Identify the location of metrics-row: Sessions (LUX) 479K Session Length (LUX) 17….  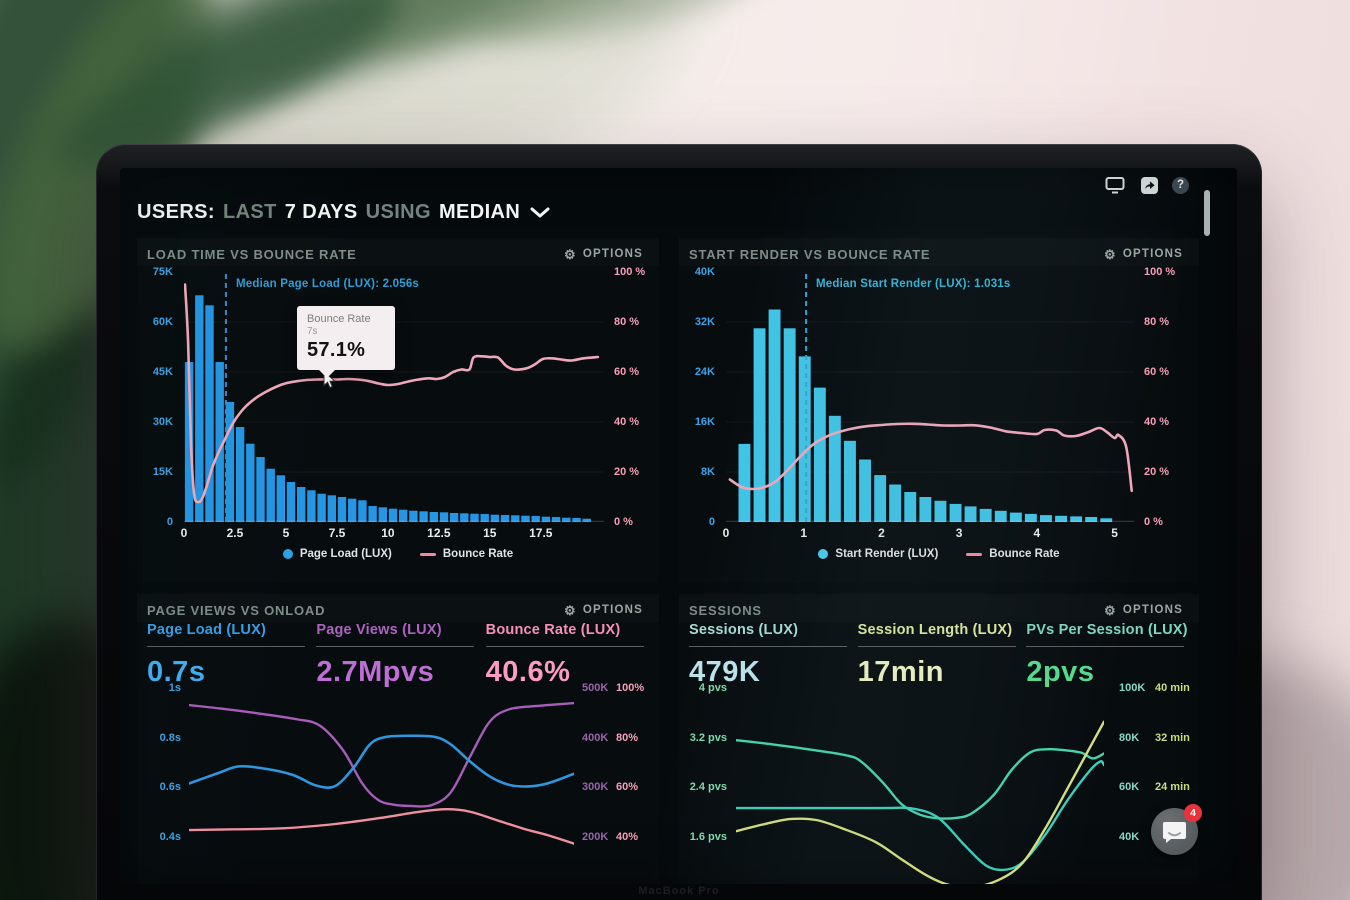
(942, 655).